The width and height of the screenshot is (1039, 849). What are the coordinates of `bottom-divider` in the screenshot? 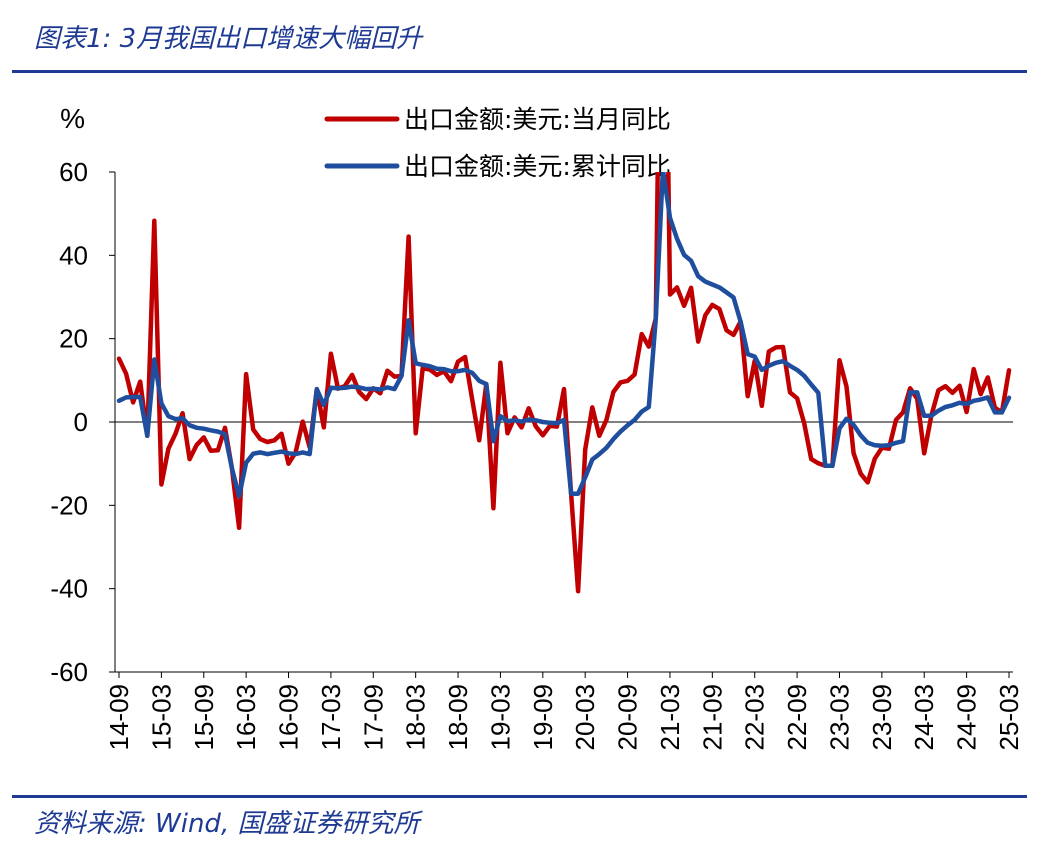 It's located at (519, 796).